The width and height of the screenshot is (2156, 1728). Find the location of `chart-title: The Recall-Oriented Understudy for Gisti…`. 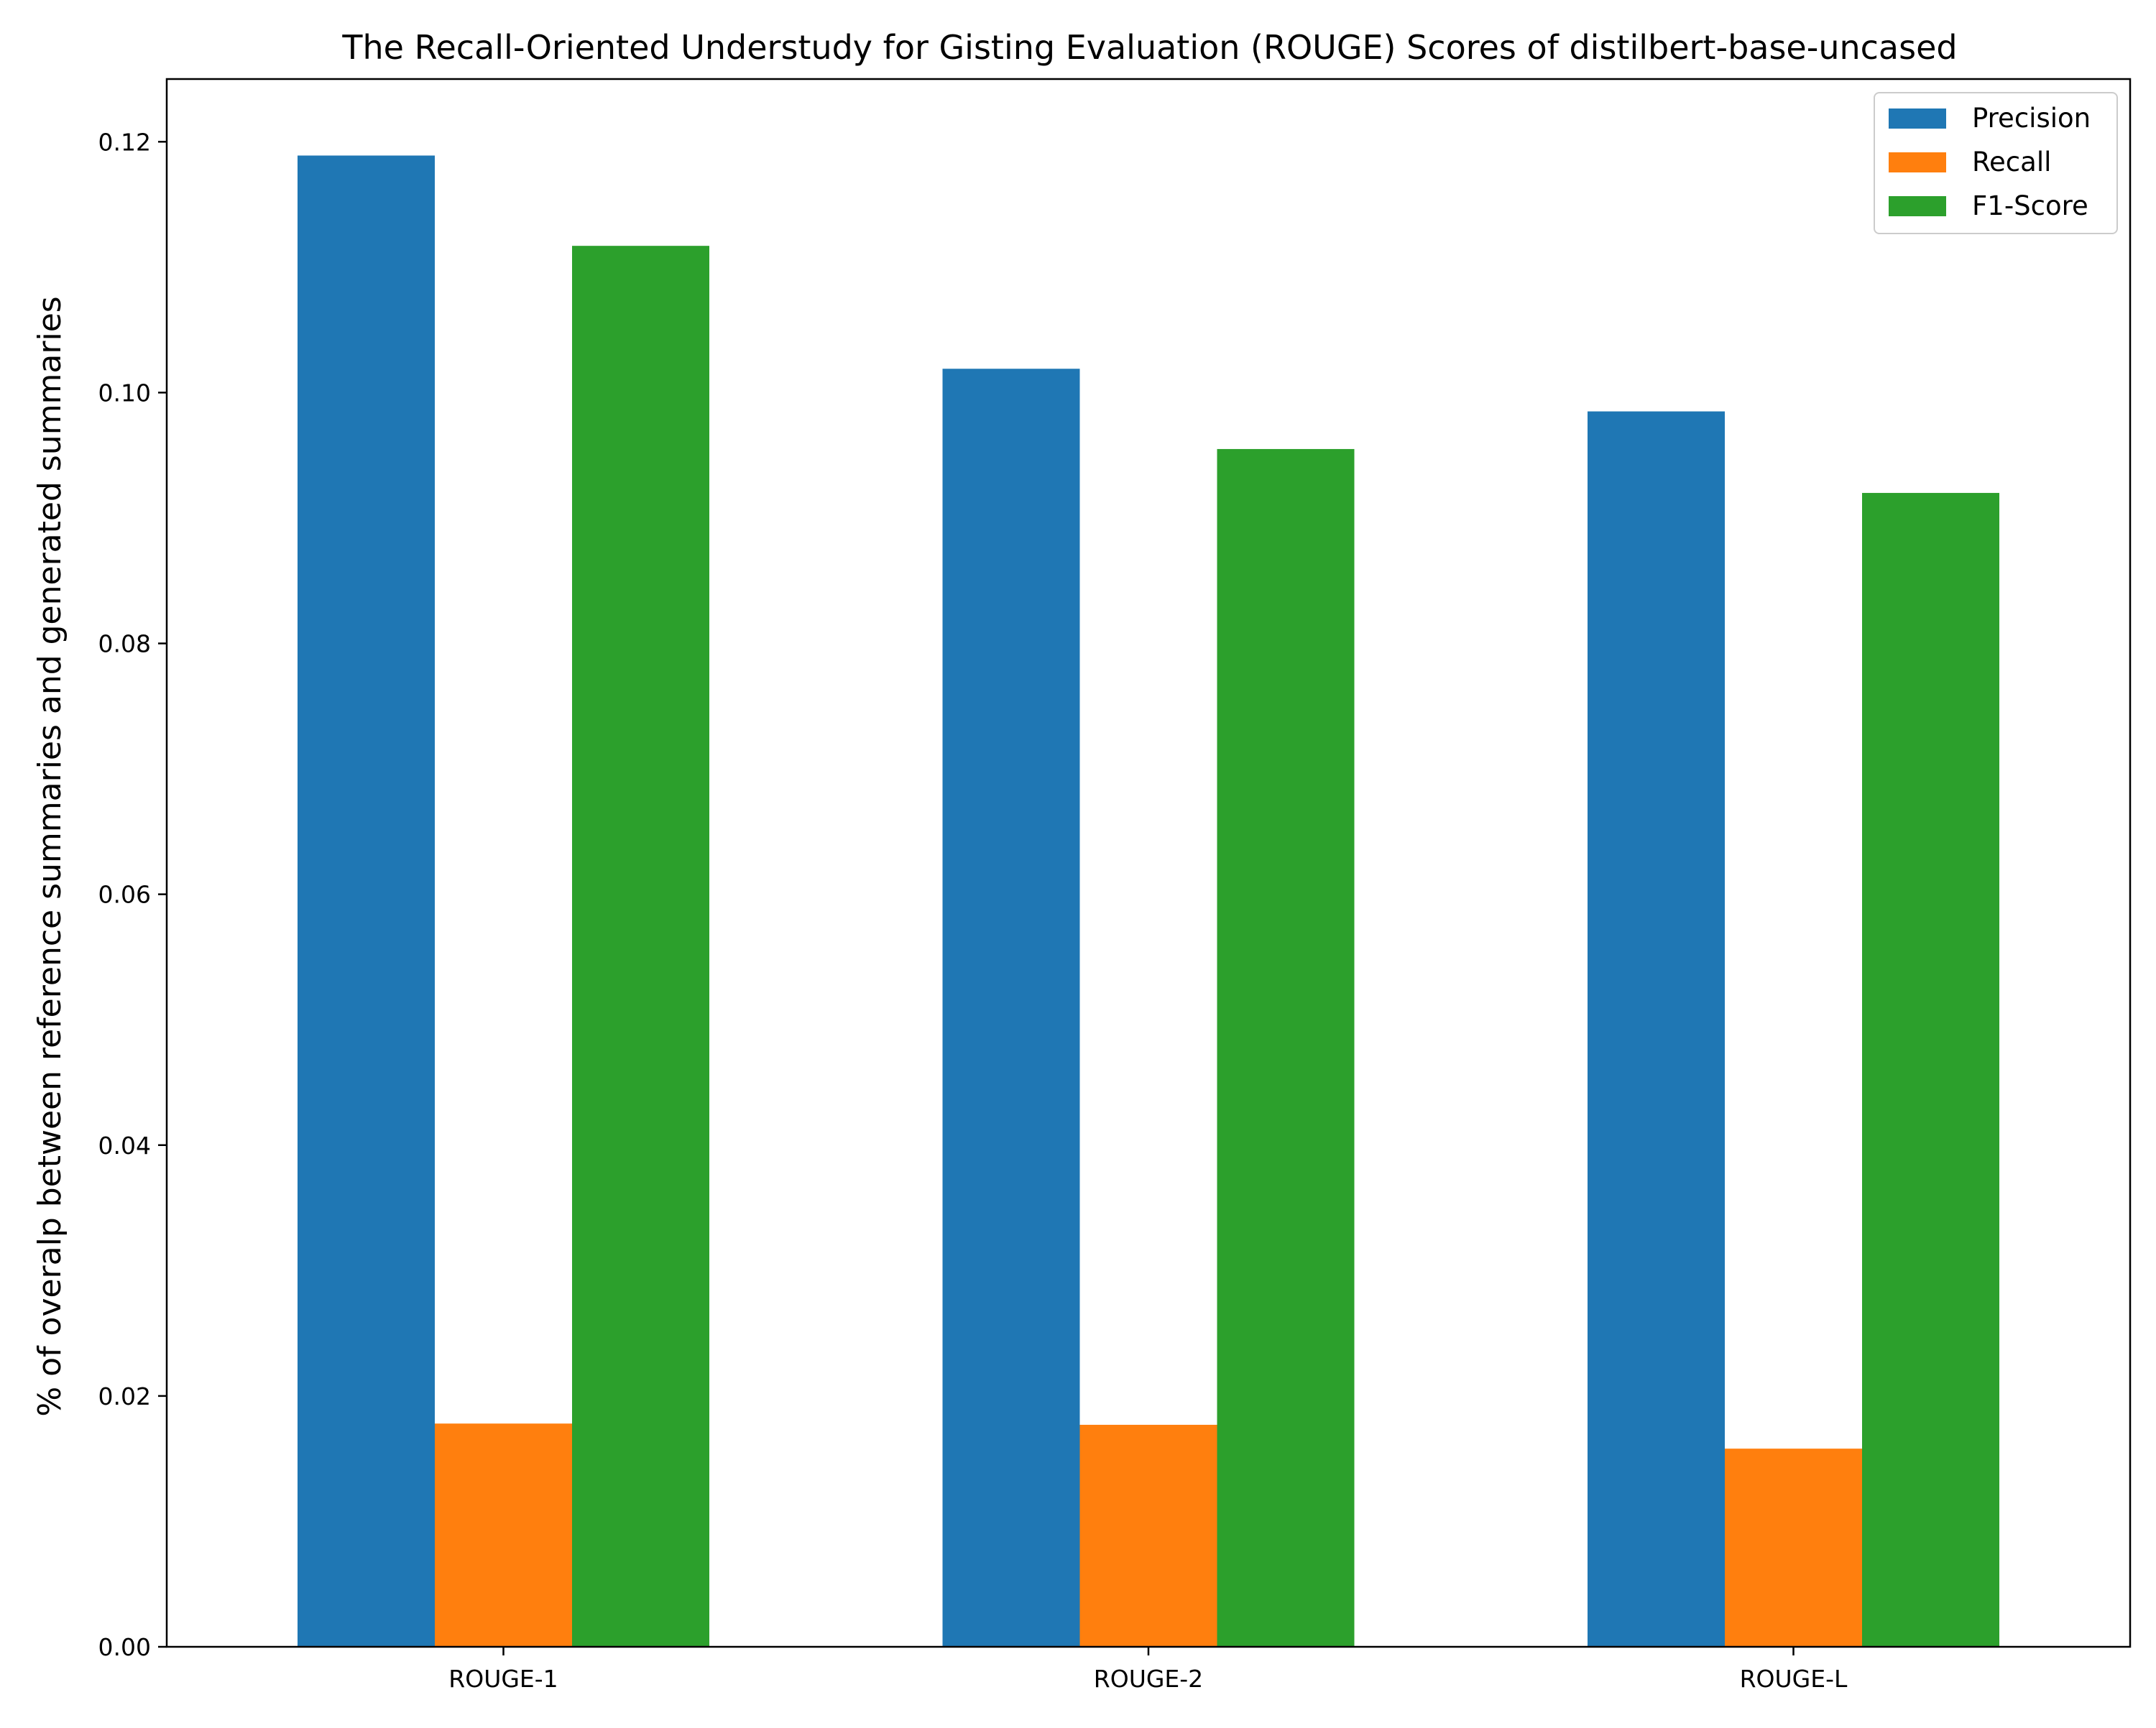

chart-title: The Recall-Oriented Understudy for Gisti… is located at coordinates (1149, 47).